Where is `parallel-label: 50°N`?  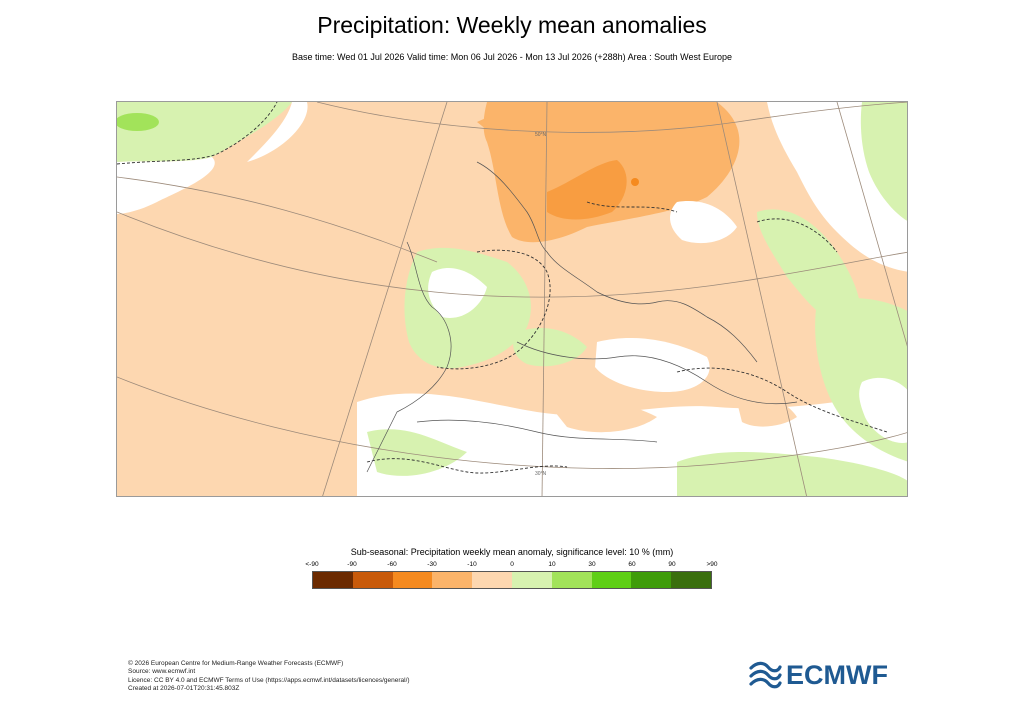 parallel-label: 50°N is located at coordinates (541, 135).